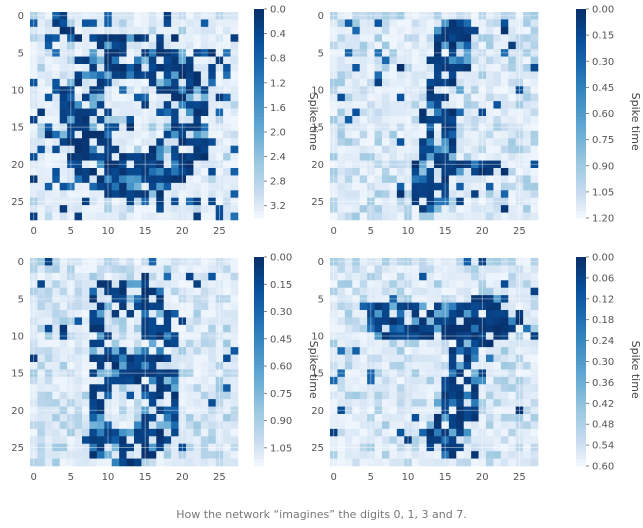 The image size is (643, 528). Describe the element at coordinates (313, 122) in the screenshot. I see `colorbar-label: Spike time` at that location.